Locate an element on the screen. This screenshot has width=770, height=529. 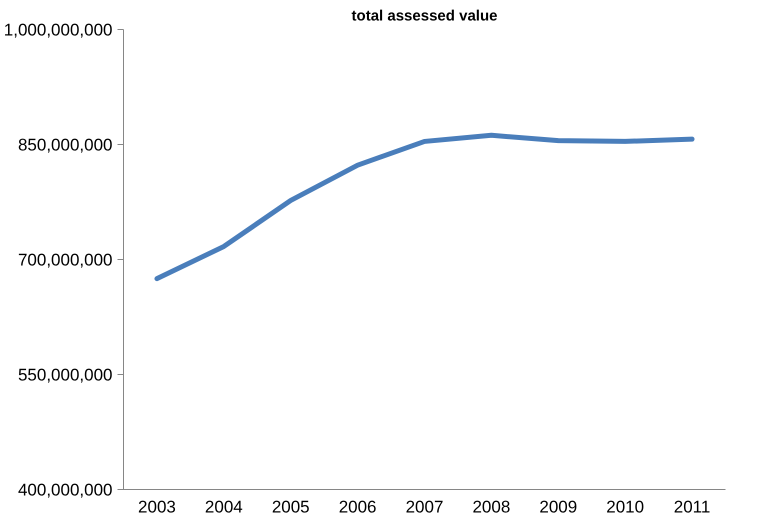
x-tick-label: 2011 is located at coordinates (692, 507).